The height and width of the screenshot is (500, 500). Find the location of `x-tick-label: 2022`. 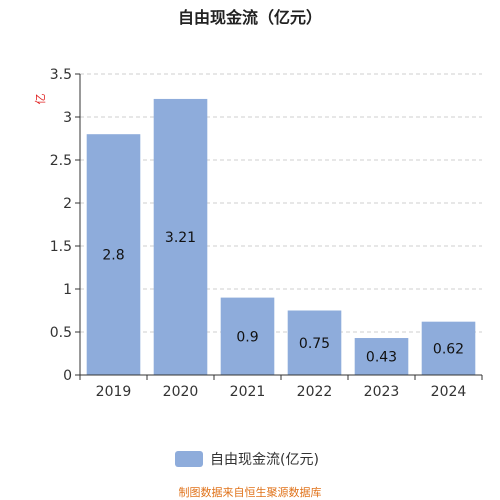

x-tick-label: 2022 is located at coordinates (315, 392).